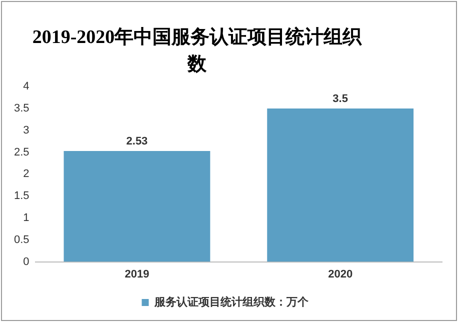  What do you see at coordinates (26, 218) in the screenshot?
I see `y-tick-label: 1` at bounding box center [26, 218].